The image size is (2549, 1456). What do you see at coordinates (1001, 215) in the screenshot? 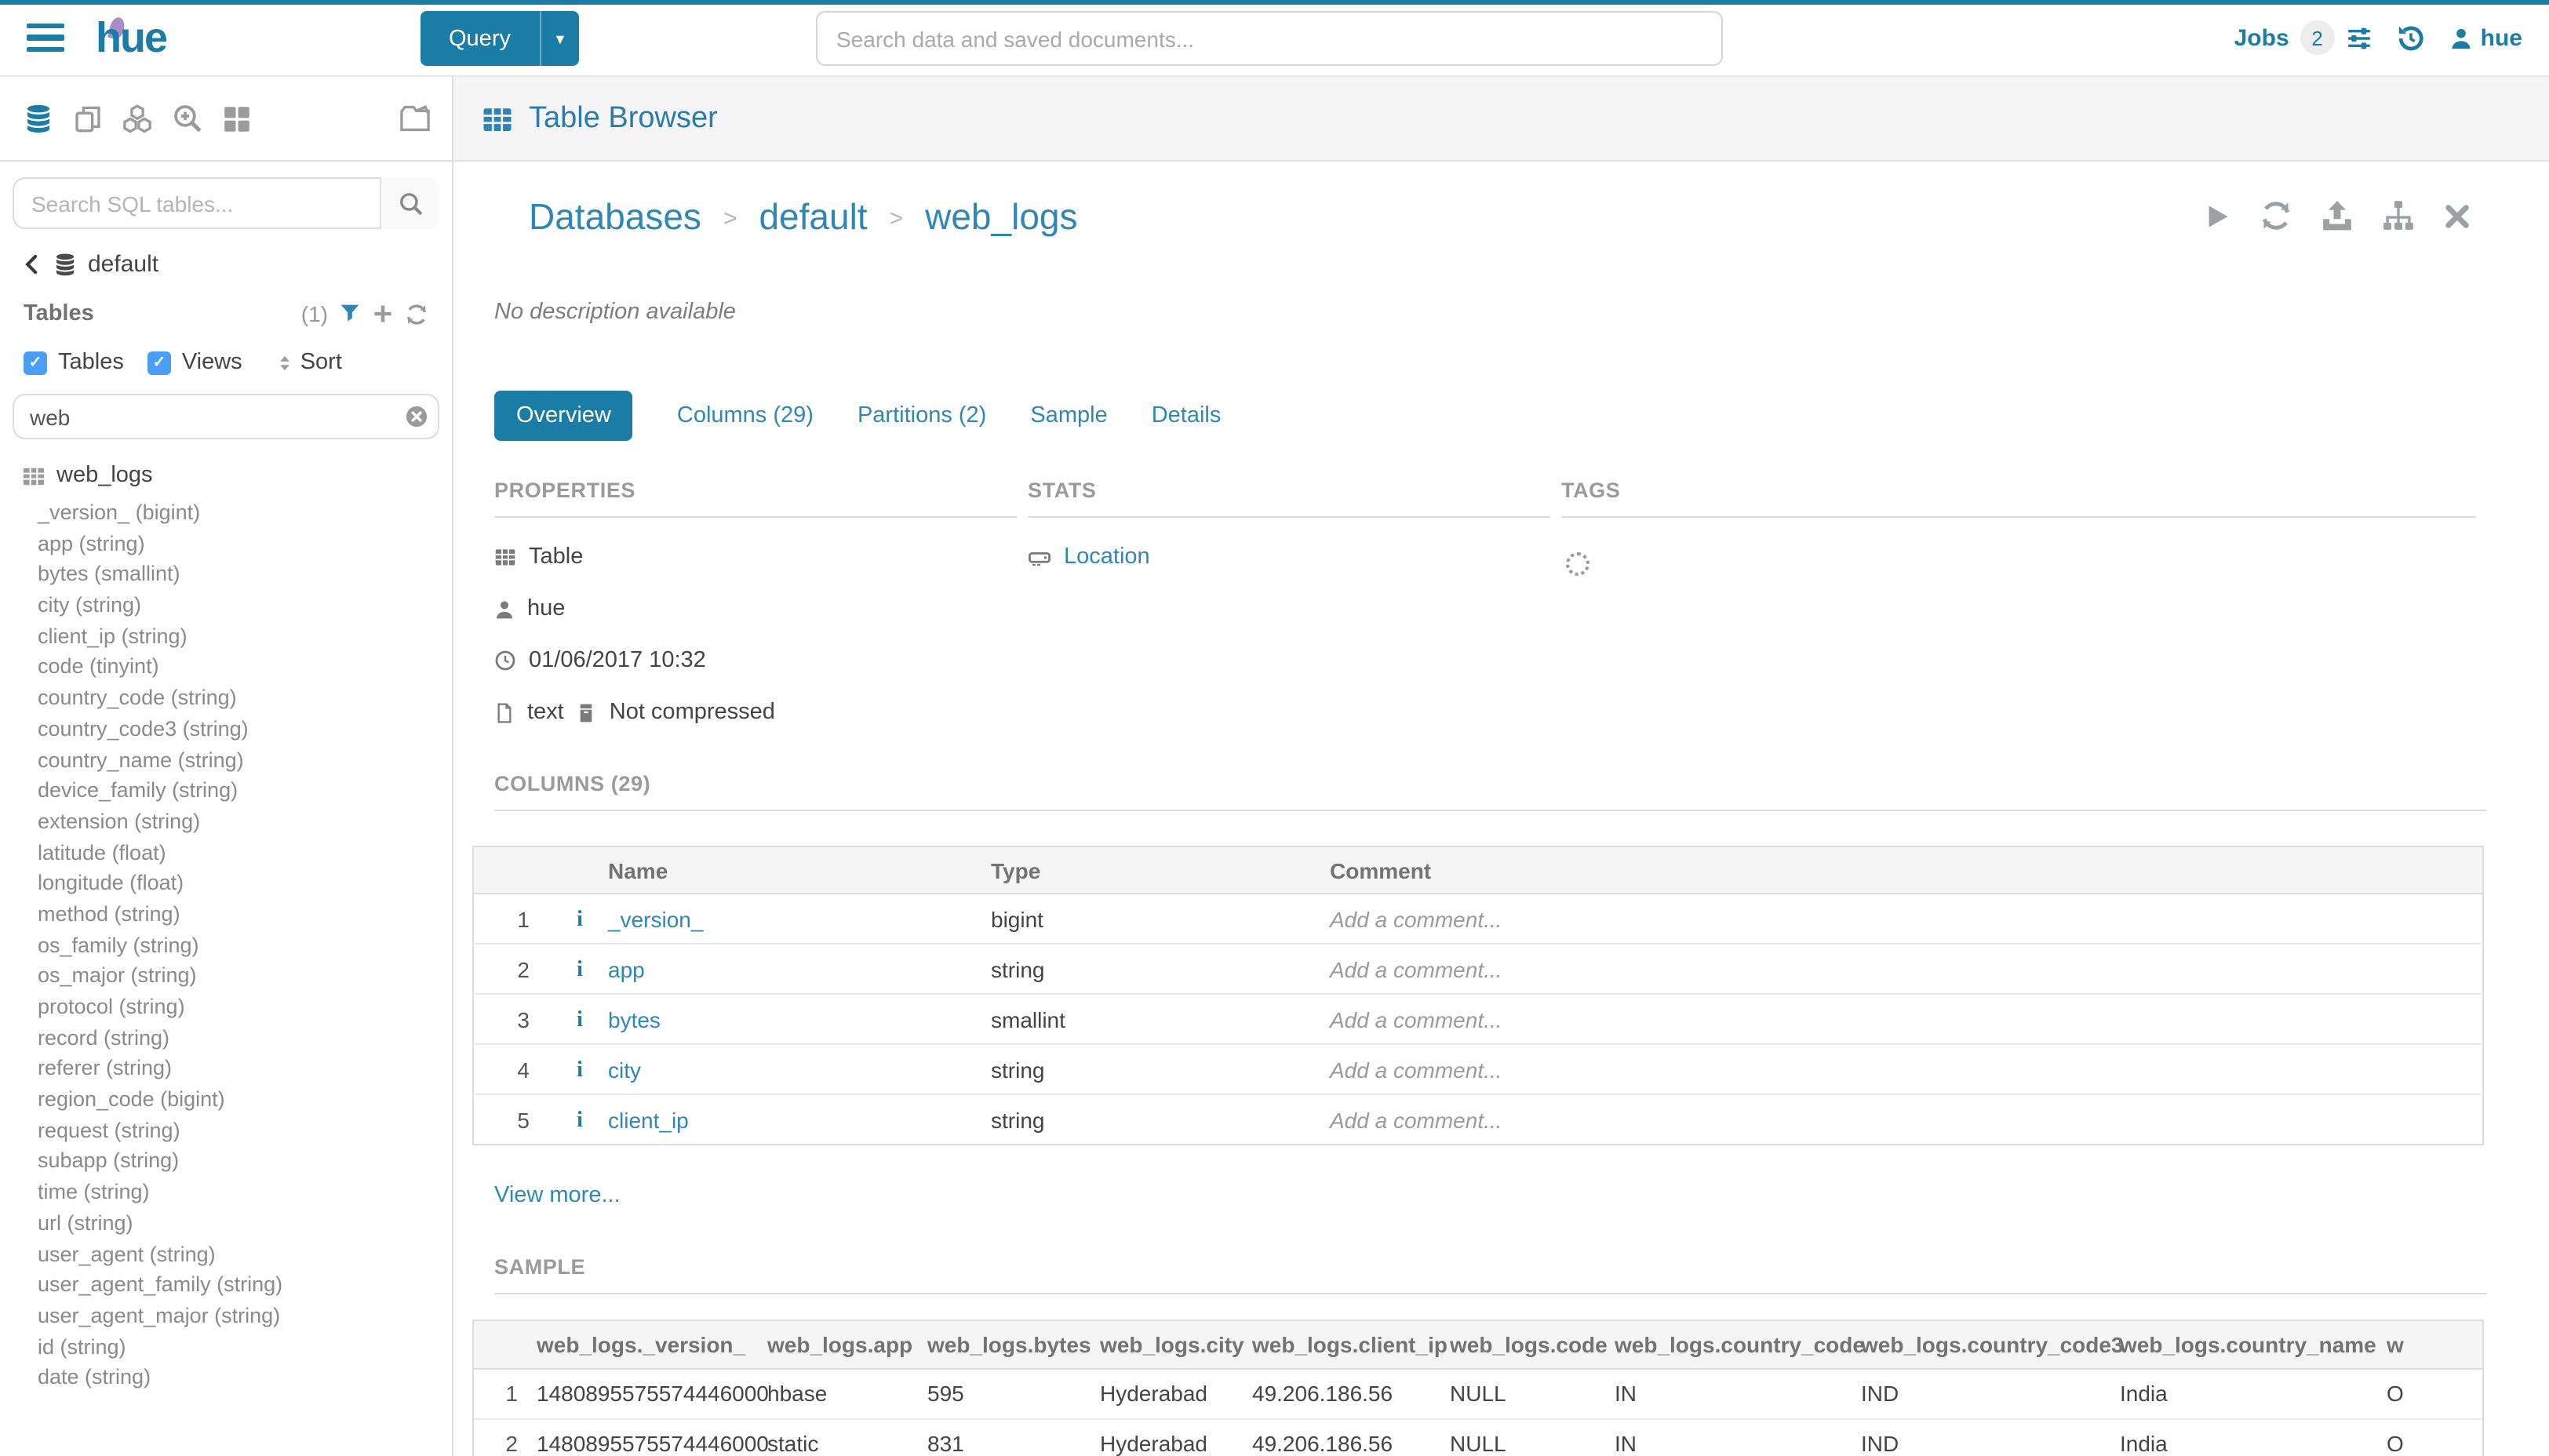
I see `breadcrumb-item: web_logs` at bounding box center [1001, 215].